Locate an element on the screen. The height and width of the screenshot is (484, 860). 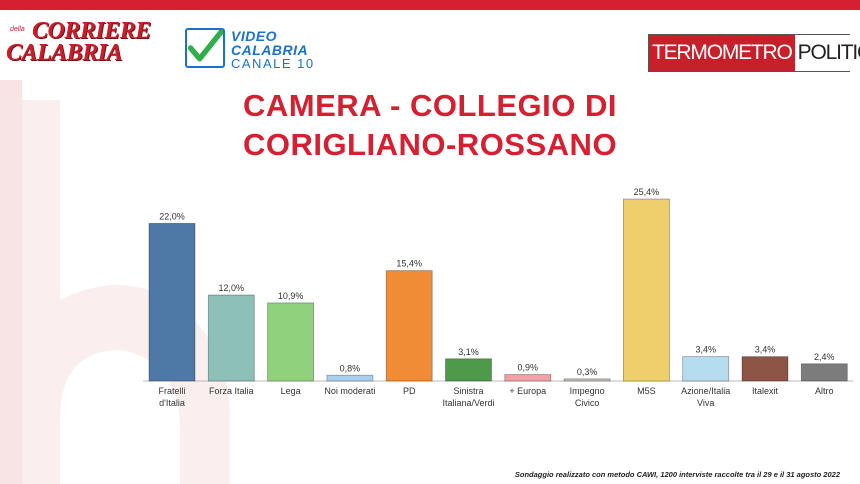
tp-logo-right: POLITICO is located at coordinates (827, 53).